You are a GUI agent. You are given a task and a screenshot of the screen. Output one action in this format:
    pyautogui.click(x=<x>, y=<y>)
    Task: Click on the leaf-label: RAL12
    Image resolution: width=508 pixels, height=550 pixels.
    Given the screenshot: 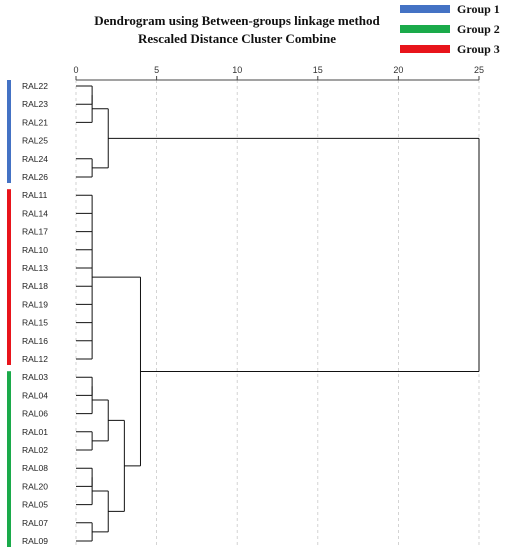 What is the action you would take?
    pyautogui.click(x=35, y=359)
    